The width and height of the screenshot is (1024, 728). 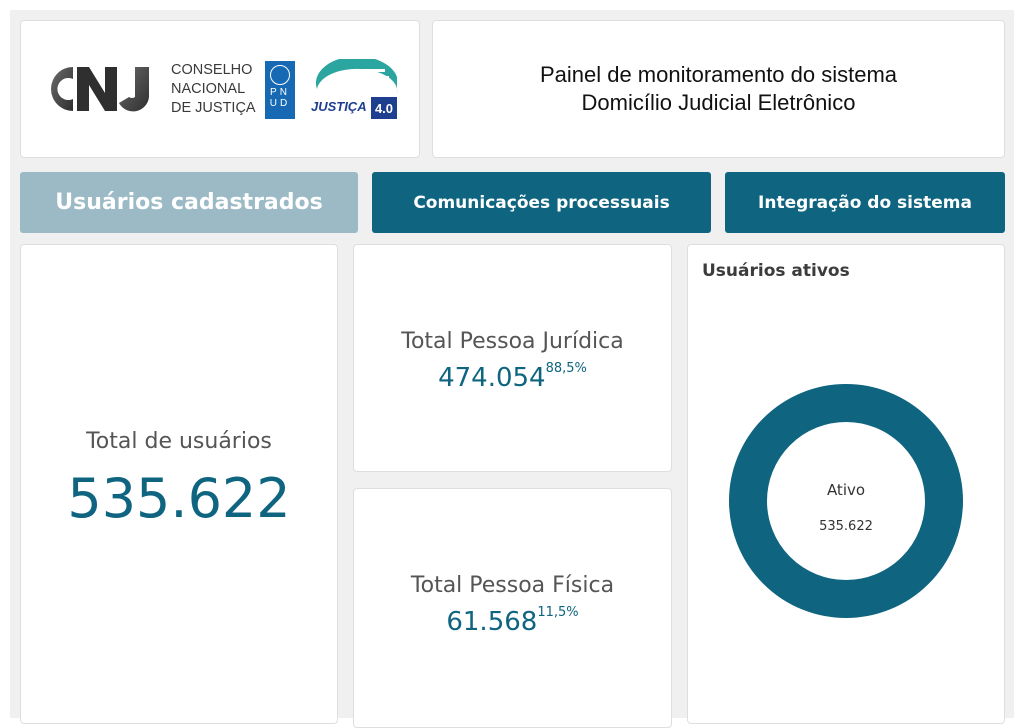 I want to click on donut-center-label: Ativo, so click(x=846, y=490).